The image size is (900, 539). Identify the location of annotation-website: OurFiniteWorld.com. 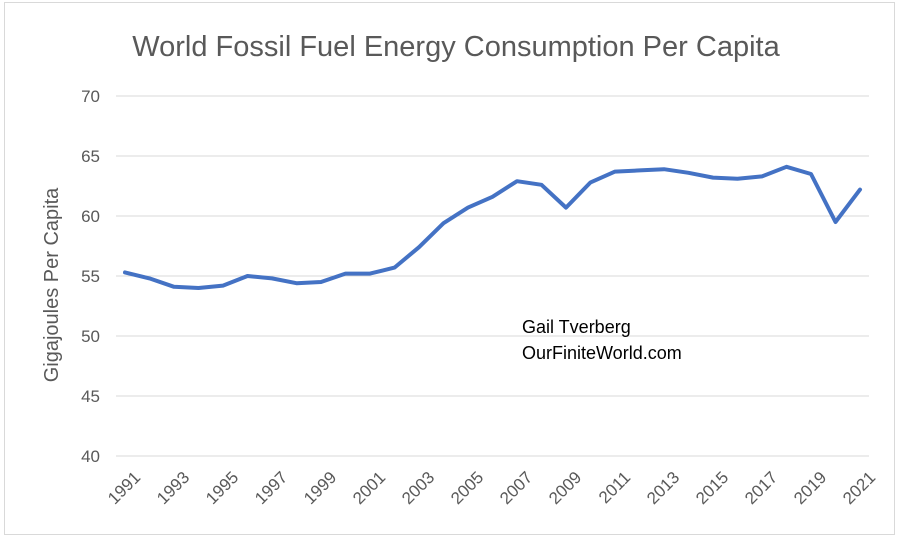
(602, 353).